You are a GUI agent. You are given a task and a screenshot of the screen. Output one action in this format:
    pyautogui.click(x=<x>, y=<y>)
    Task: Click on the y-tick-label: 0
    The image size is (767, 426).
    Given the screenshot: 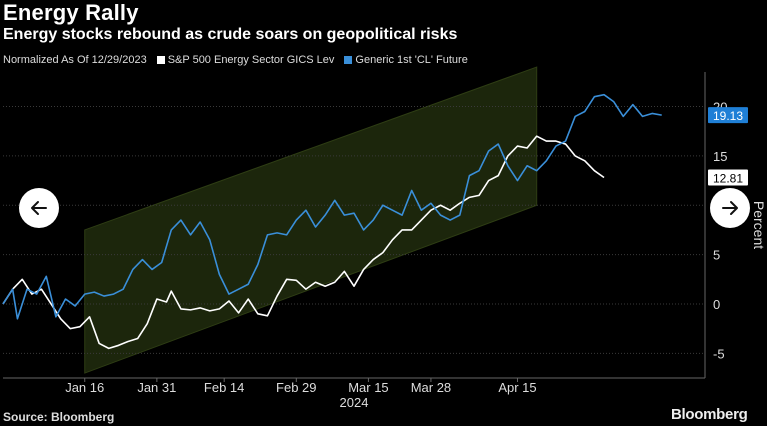 What is the action you would take?
    pyautogui.click(x=716, y=304)
    